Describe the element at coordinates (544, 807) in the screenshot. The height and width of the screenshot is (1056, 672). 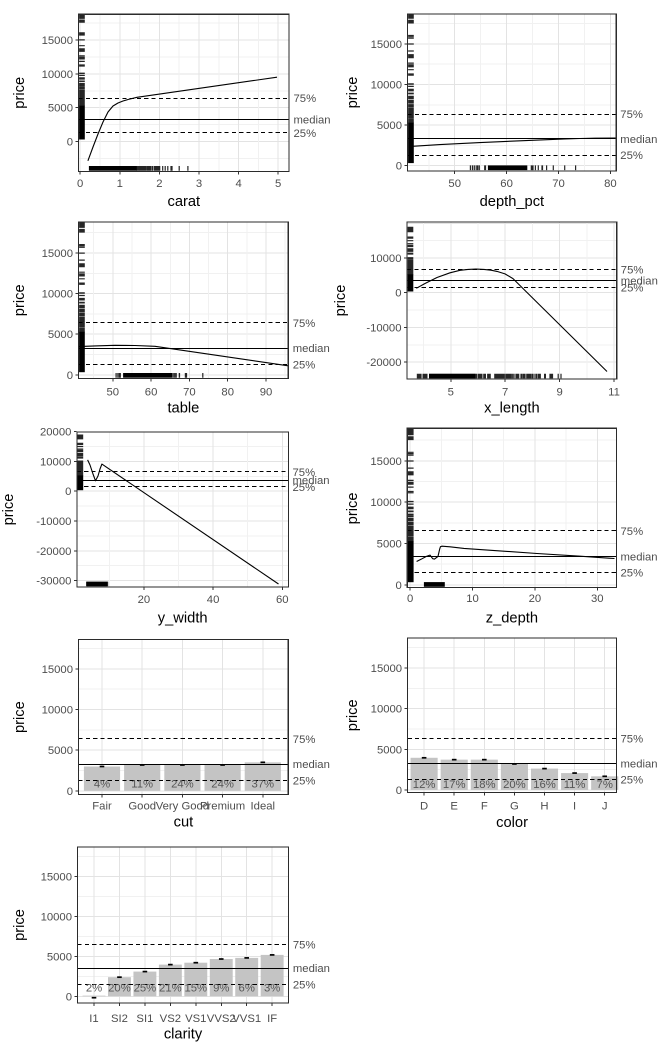
I see `svg-text: H` at that location.